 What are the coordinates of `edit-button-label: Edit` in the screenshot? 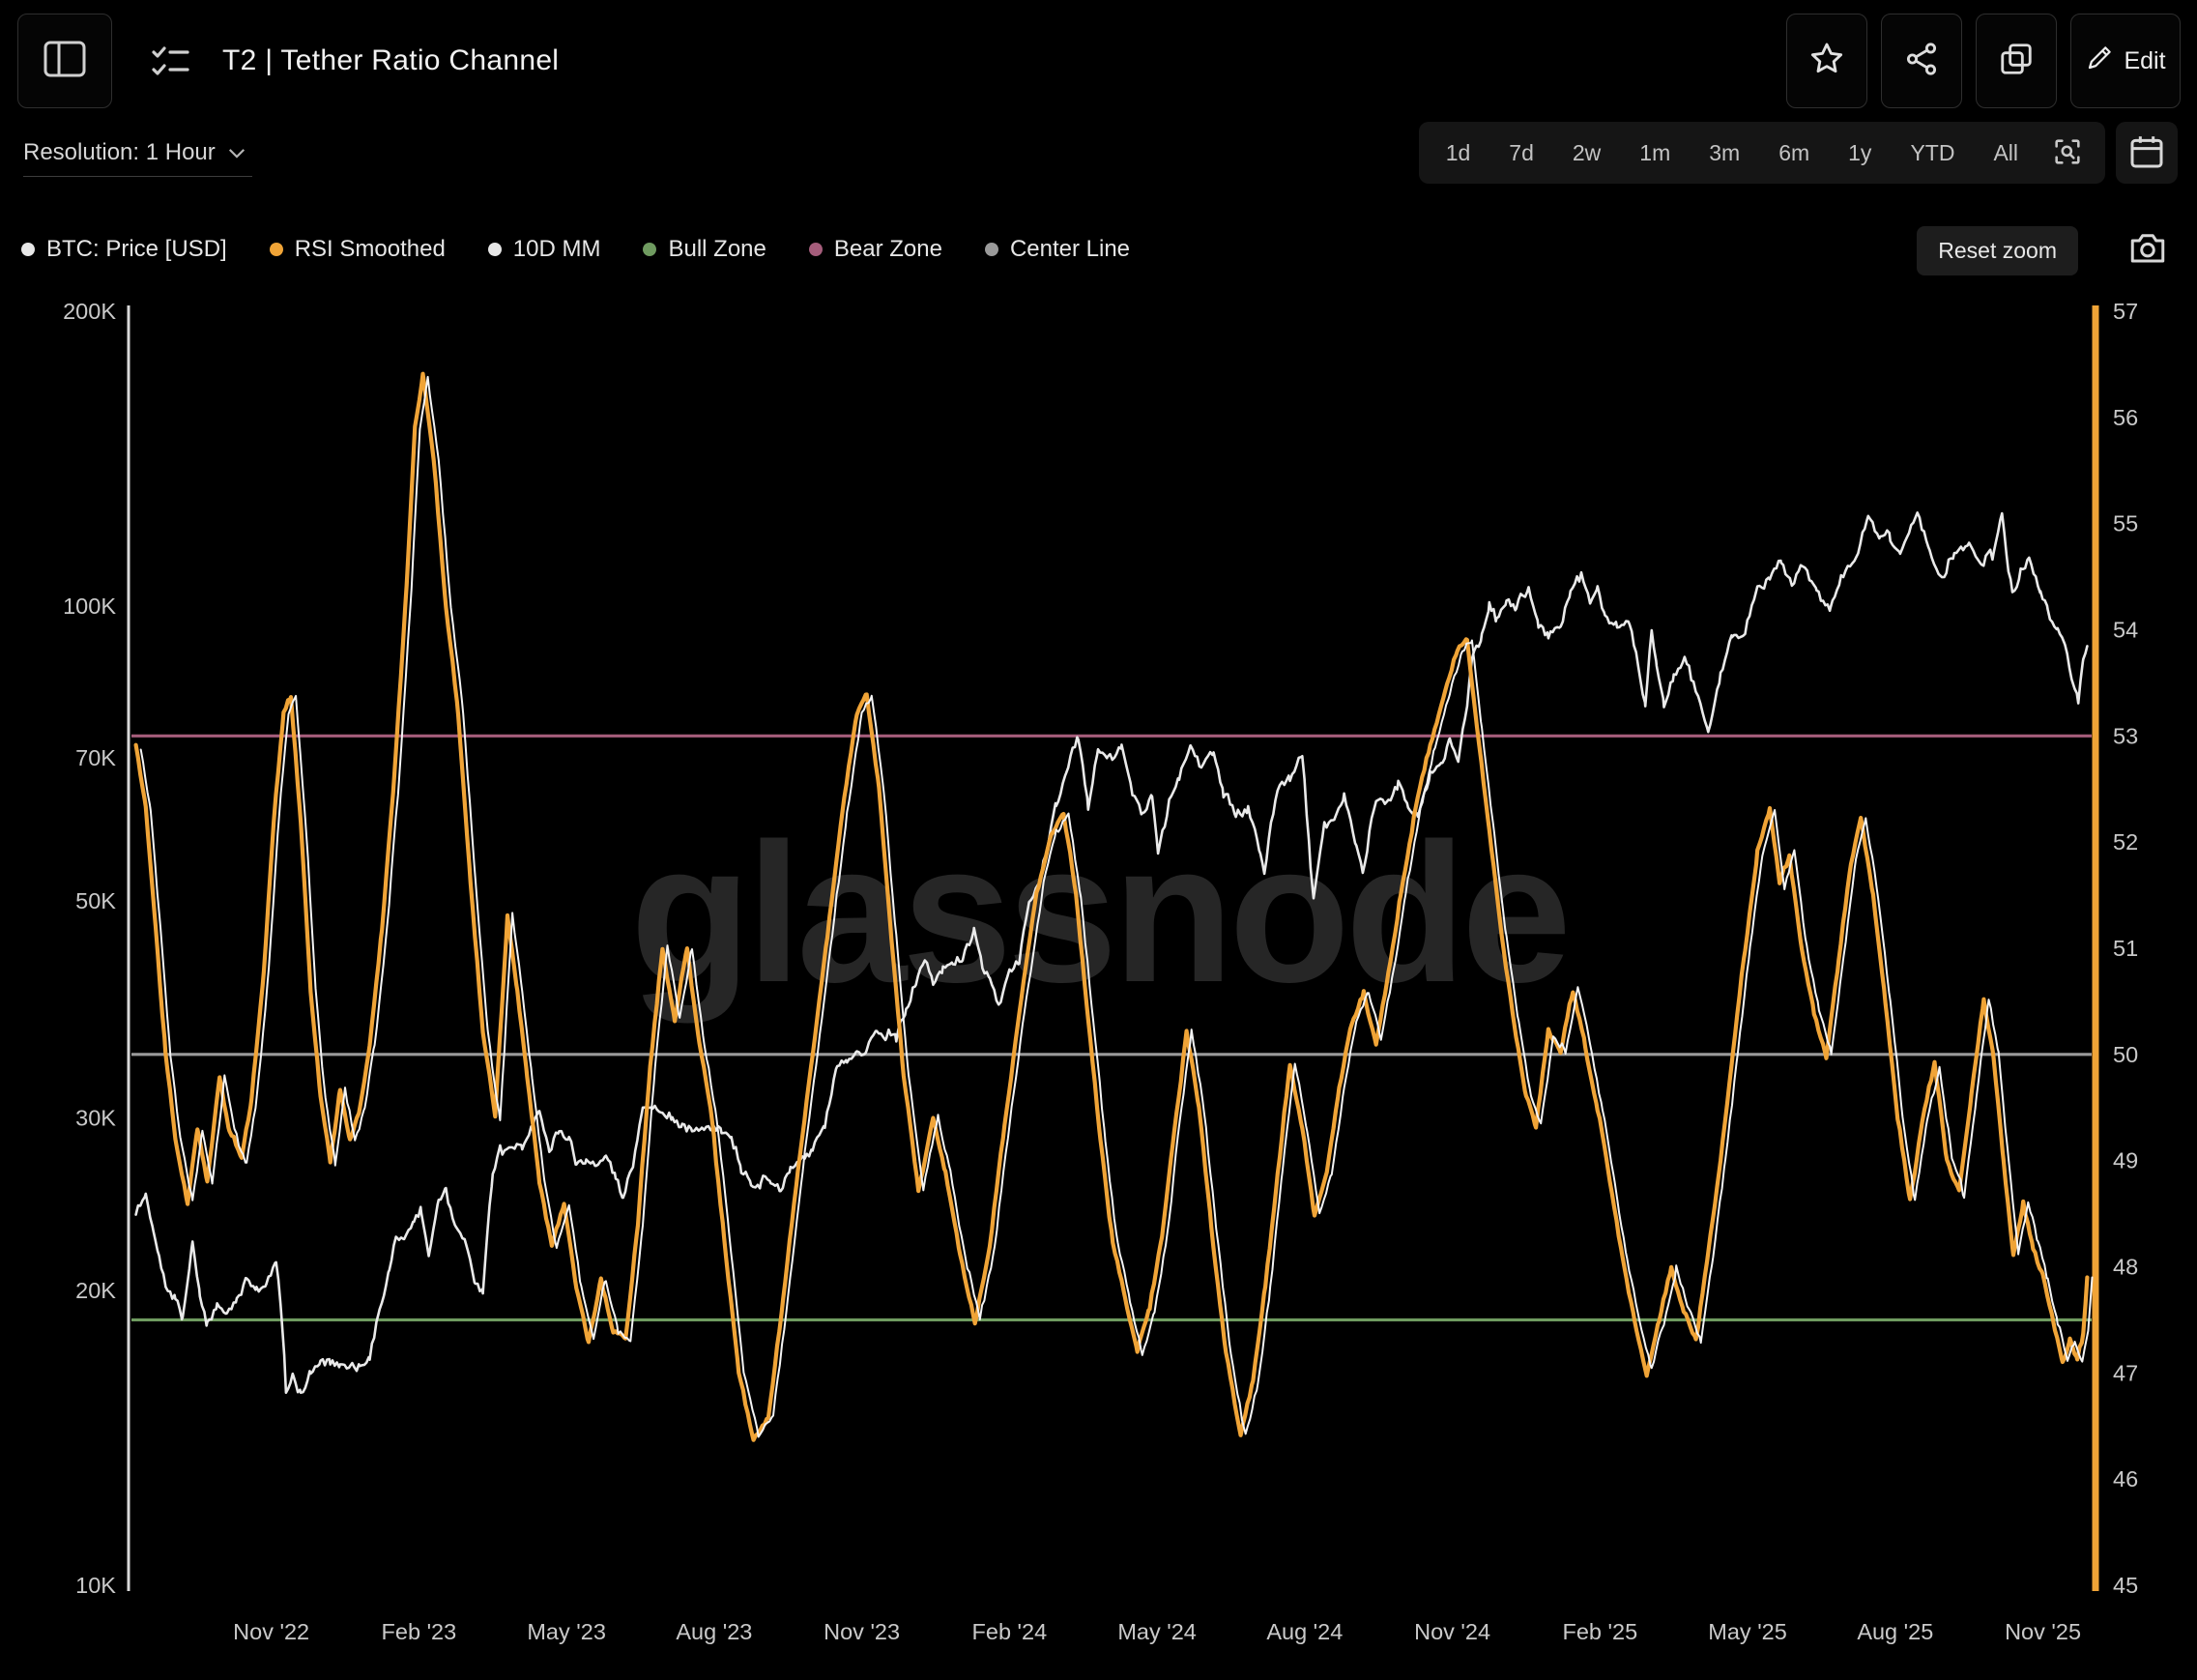 It's located at (2145, 60).